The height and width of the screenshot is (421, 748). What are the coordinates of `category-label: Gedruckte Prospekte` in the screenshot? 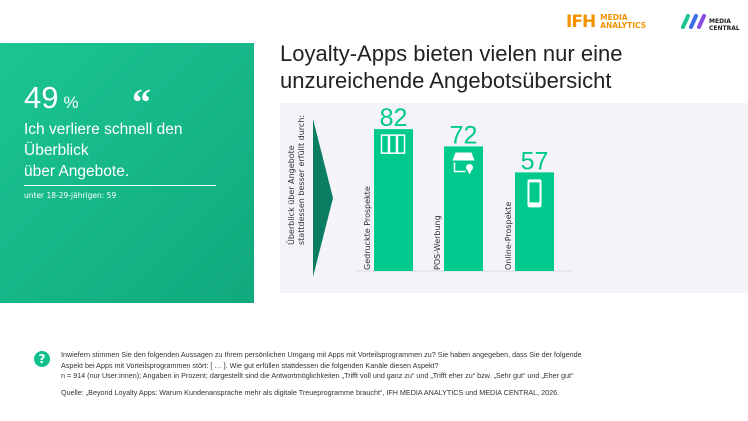 It's located at (367, 228).